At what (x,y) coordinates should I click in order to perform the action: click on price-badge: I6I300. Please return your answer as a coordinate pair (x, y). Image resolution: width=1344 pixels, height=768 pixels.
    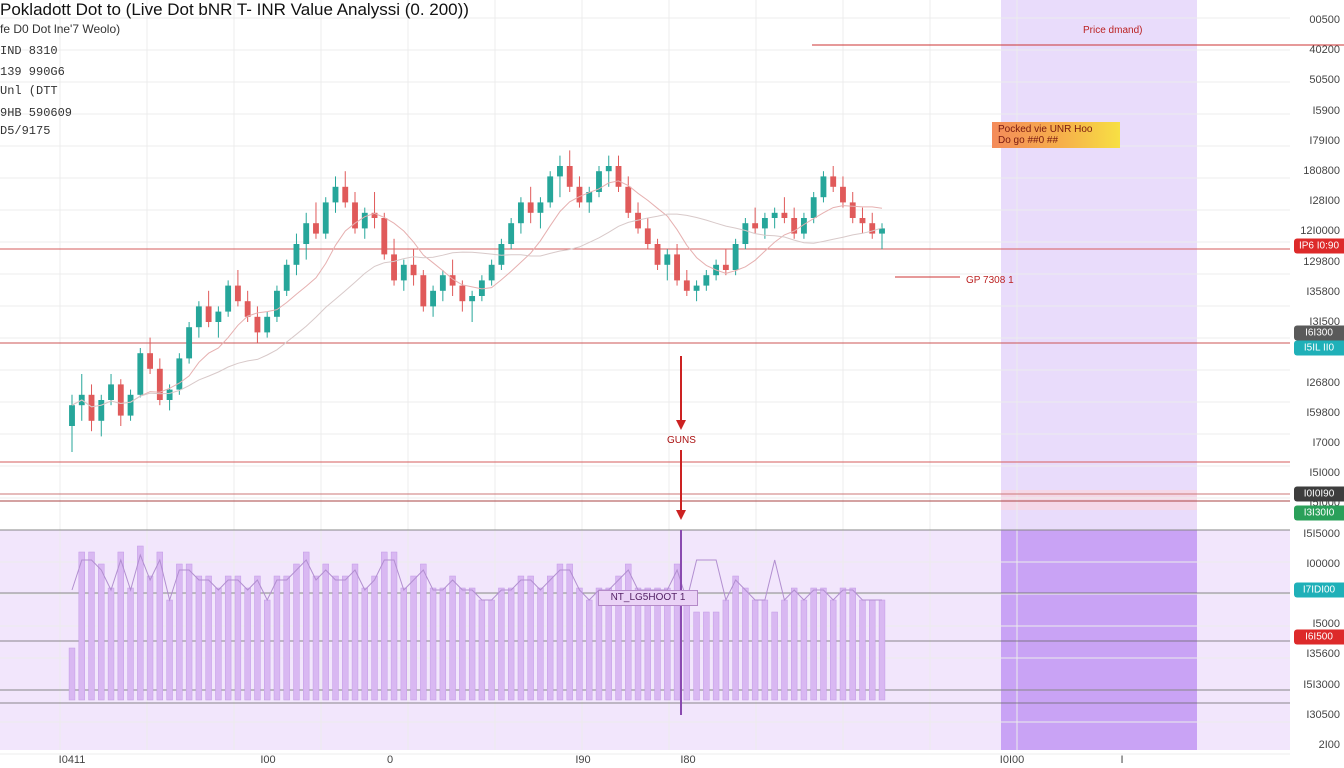
    Looking at the image, I should click on (1319, 333).